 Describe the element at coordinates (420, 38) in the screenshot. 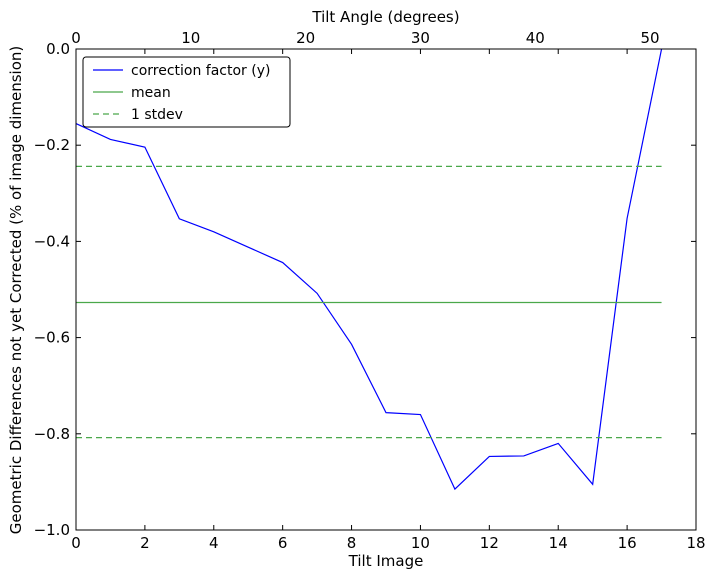

I see `top-tick-label: 30` at that location.